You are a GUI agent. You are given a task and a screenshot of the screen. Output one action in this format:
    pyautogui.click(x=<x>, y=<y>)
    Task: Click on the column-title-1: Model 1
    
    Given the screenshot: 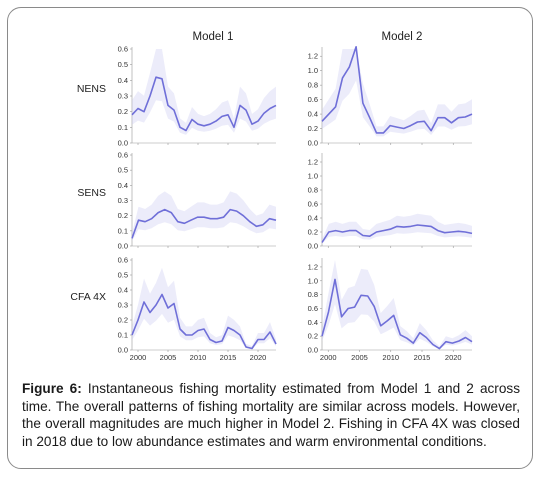 What is the action you would take?
    pyautogui.click(x=213, y=37)
    